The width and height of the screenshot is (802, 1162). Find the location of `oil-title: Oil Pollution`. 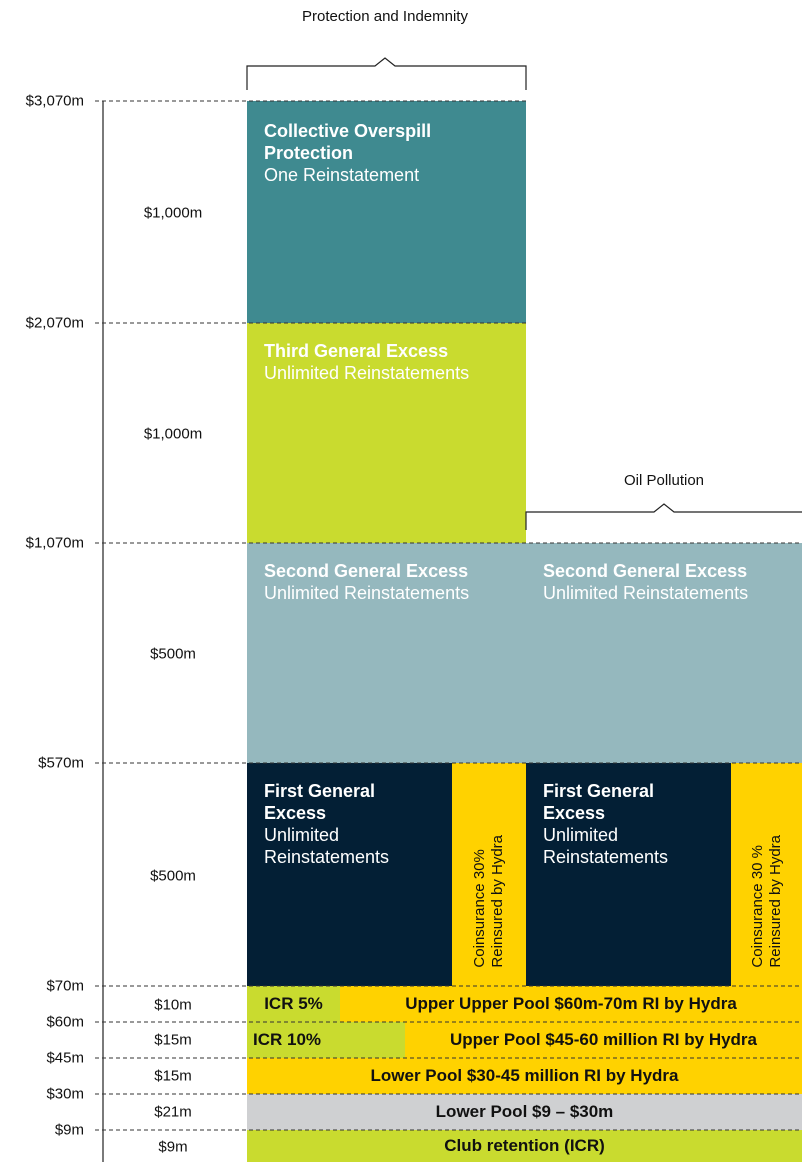

oil-title: Oil Pollution is located at coordinates (664, 480).